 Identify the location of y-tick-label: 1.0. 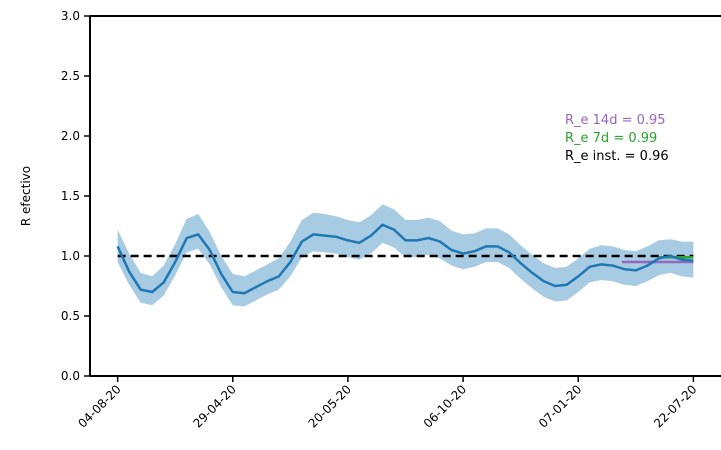
(70, 256).